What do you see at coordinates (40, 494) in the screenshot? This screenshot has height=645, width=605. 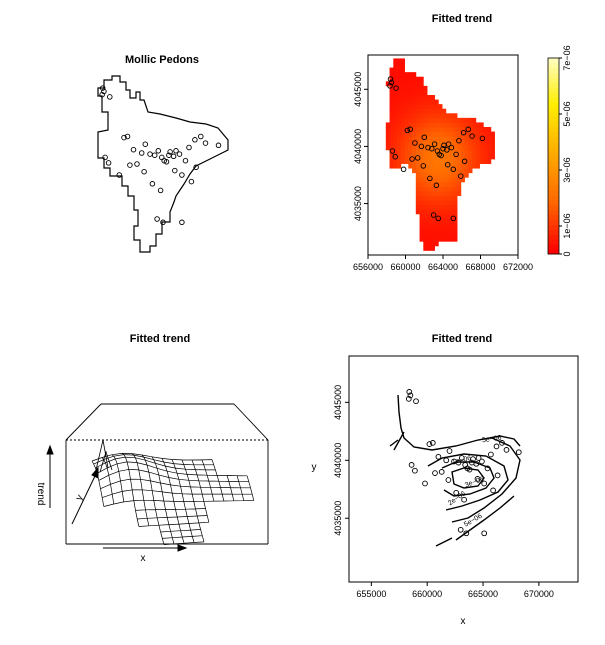 I see `surface-zlabel: trend` at bounding box center [40, 494].